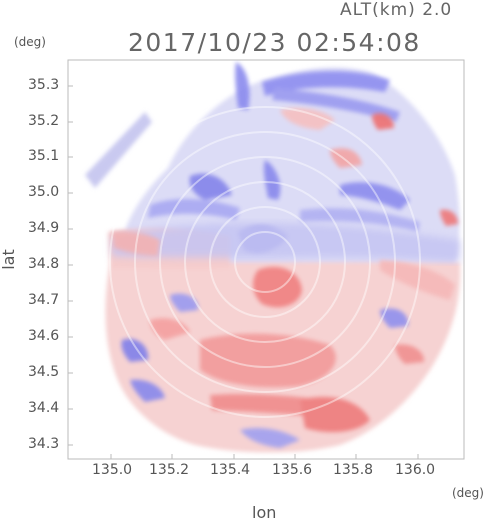 The image size is (491, 522). What do you see at coordinates (44, 156) in the screenshot?
I see `y-tick-label: 35.1` at bounding box center [44, 156].